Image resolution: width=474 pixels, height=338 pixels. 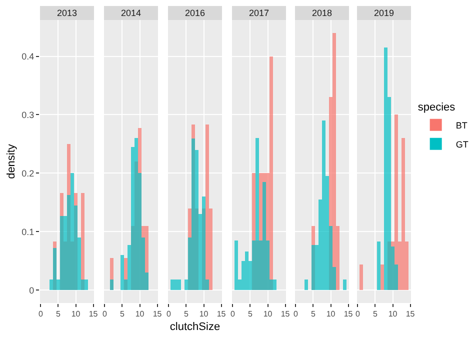 What do you see at coordinates (384, 13) in the screenshot?
I see `chart-title: 2019` at bounding box center [384, 13].